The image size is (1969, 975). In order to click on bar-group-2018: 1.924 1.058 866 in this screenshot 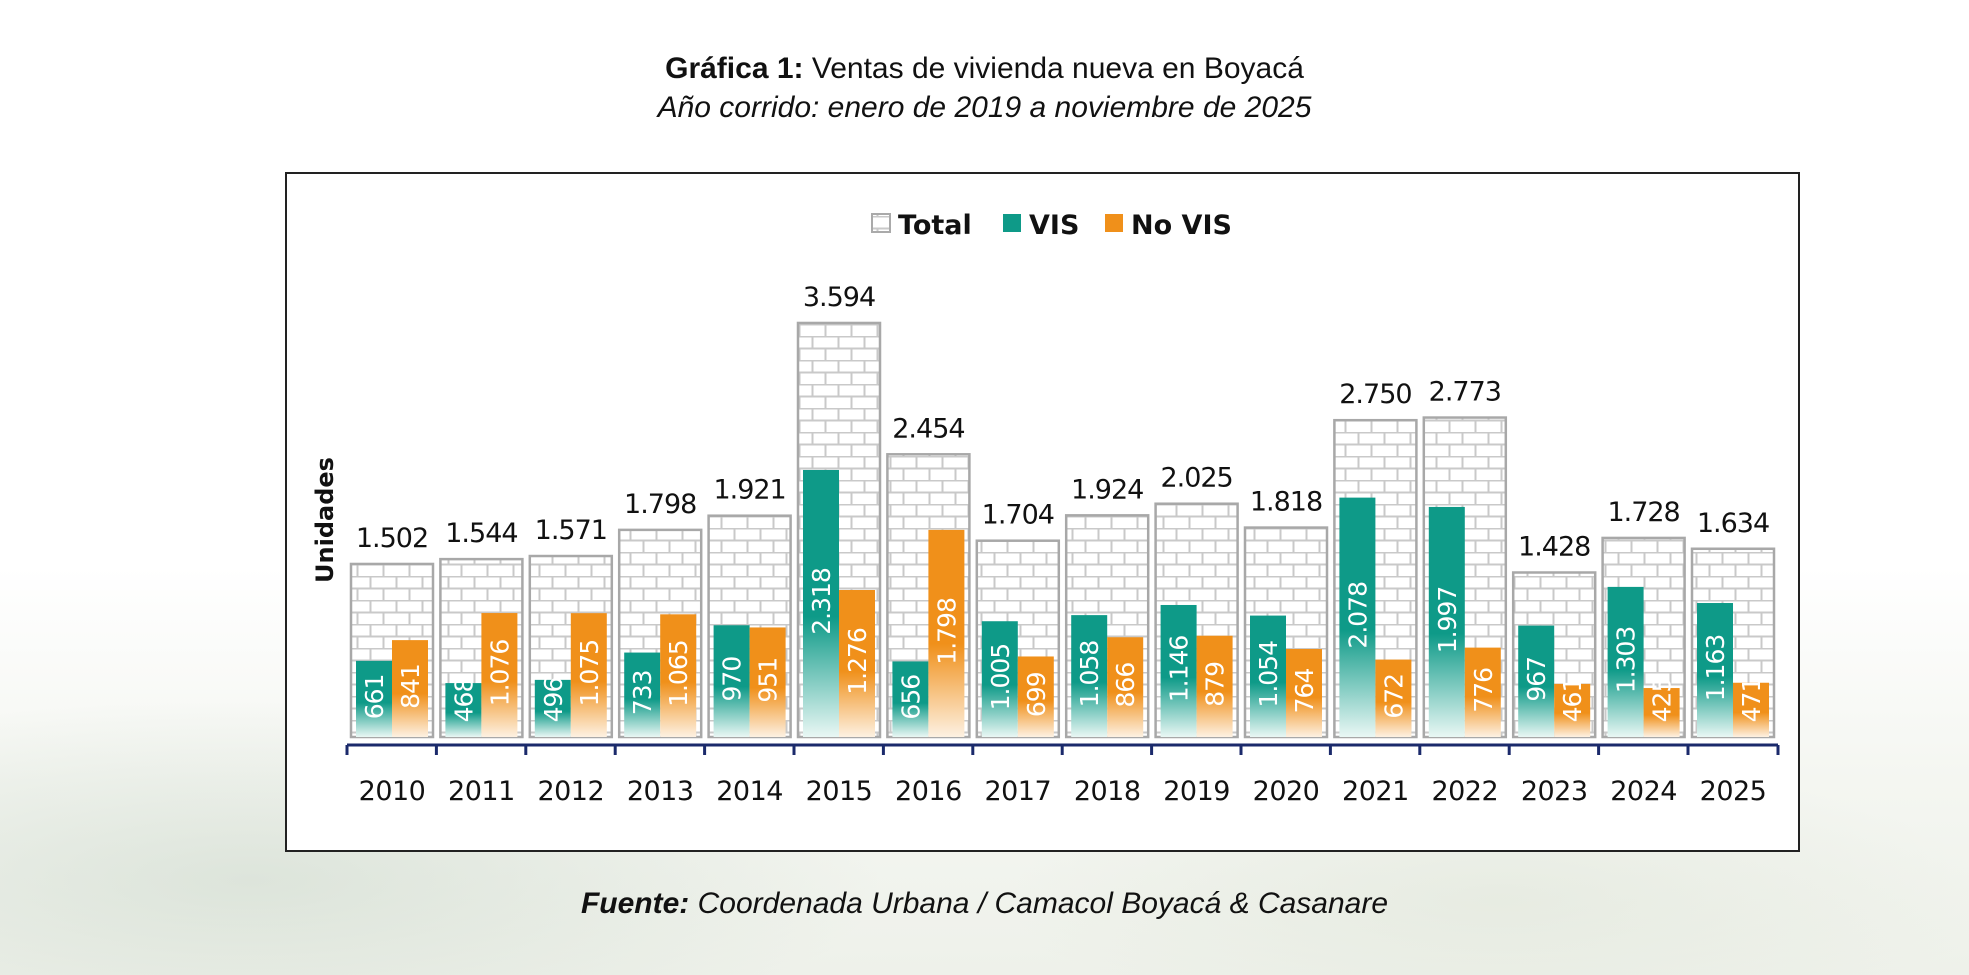, I will do `click(1107, 606)`.